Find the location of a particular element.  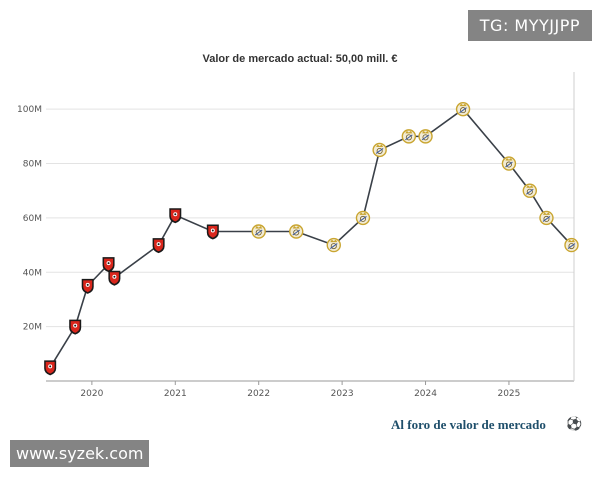

watermark-bottom-left: www.syzek.com is located at coordinates (80, 453).